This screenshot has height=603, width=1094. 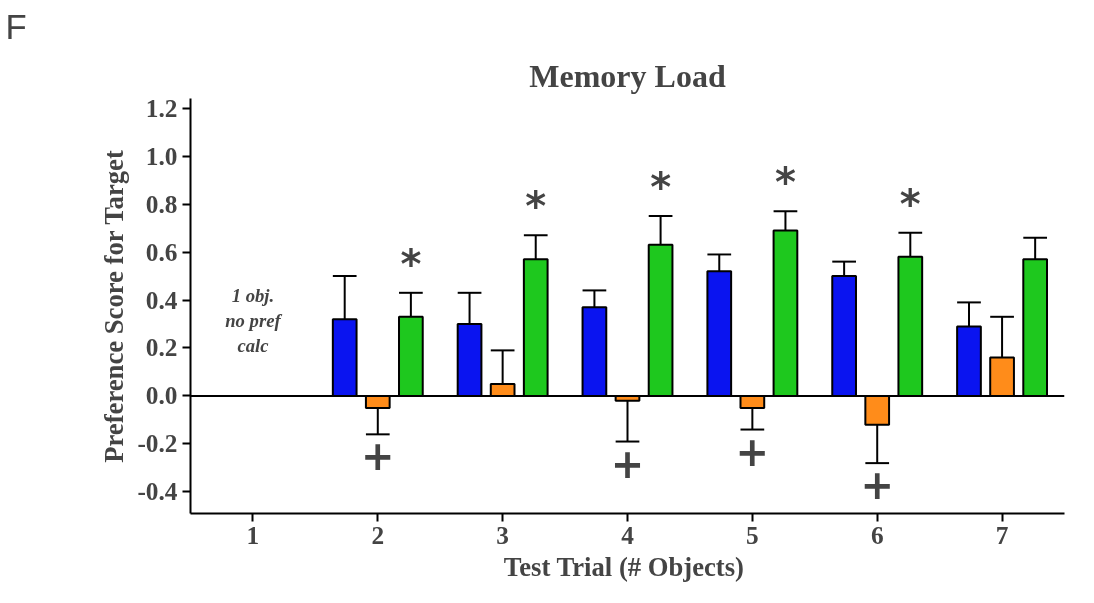 I want to click on x-tick-label: 5, so click(x=752, y=534).